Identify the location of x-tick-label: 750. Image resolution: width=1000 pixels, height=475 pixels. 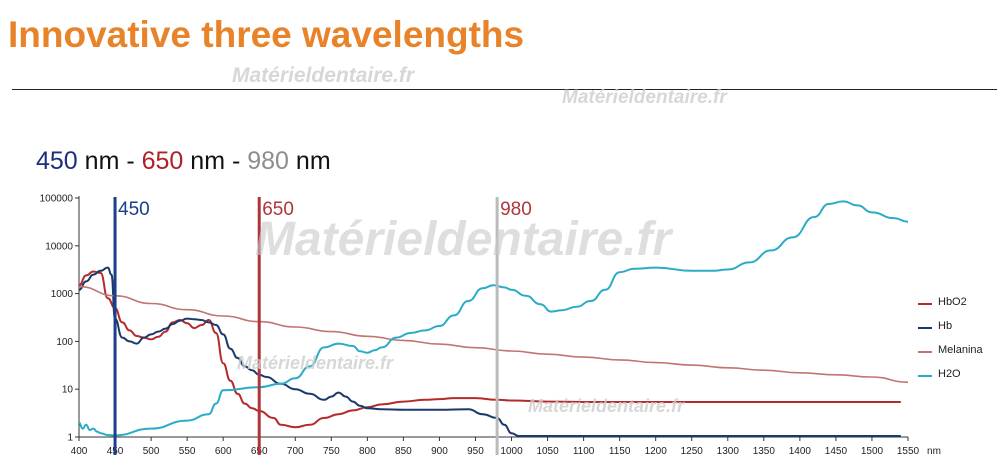
(331, 451).